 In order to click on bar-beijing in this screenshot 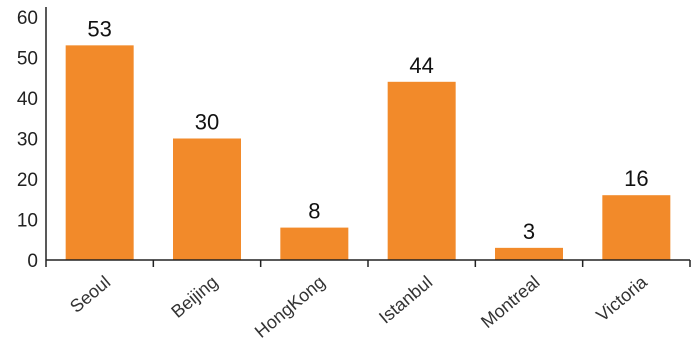, I will do `click(207, 199)`.